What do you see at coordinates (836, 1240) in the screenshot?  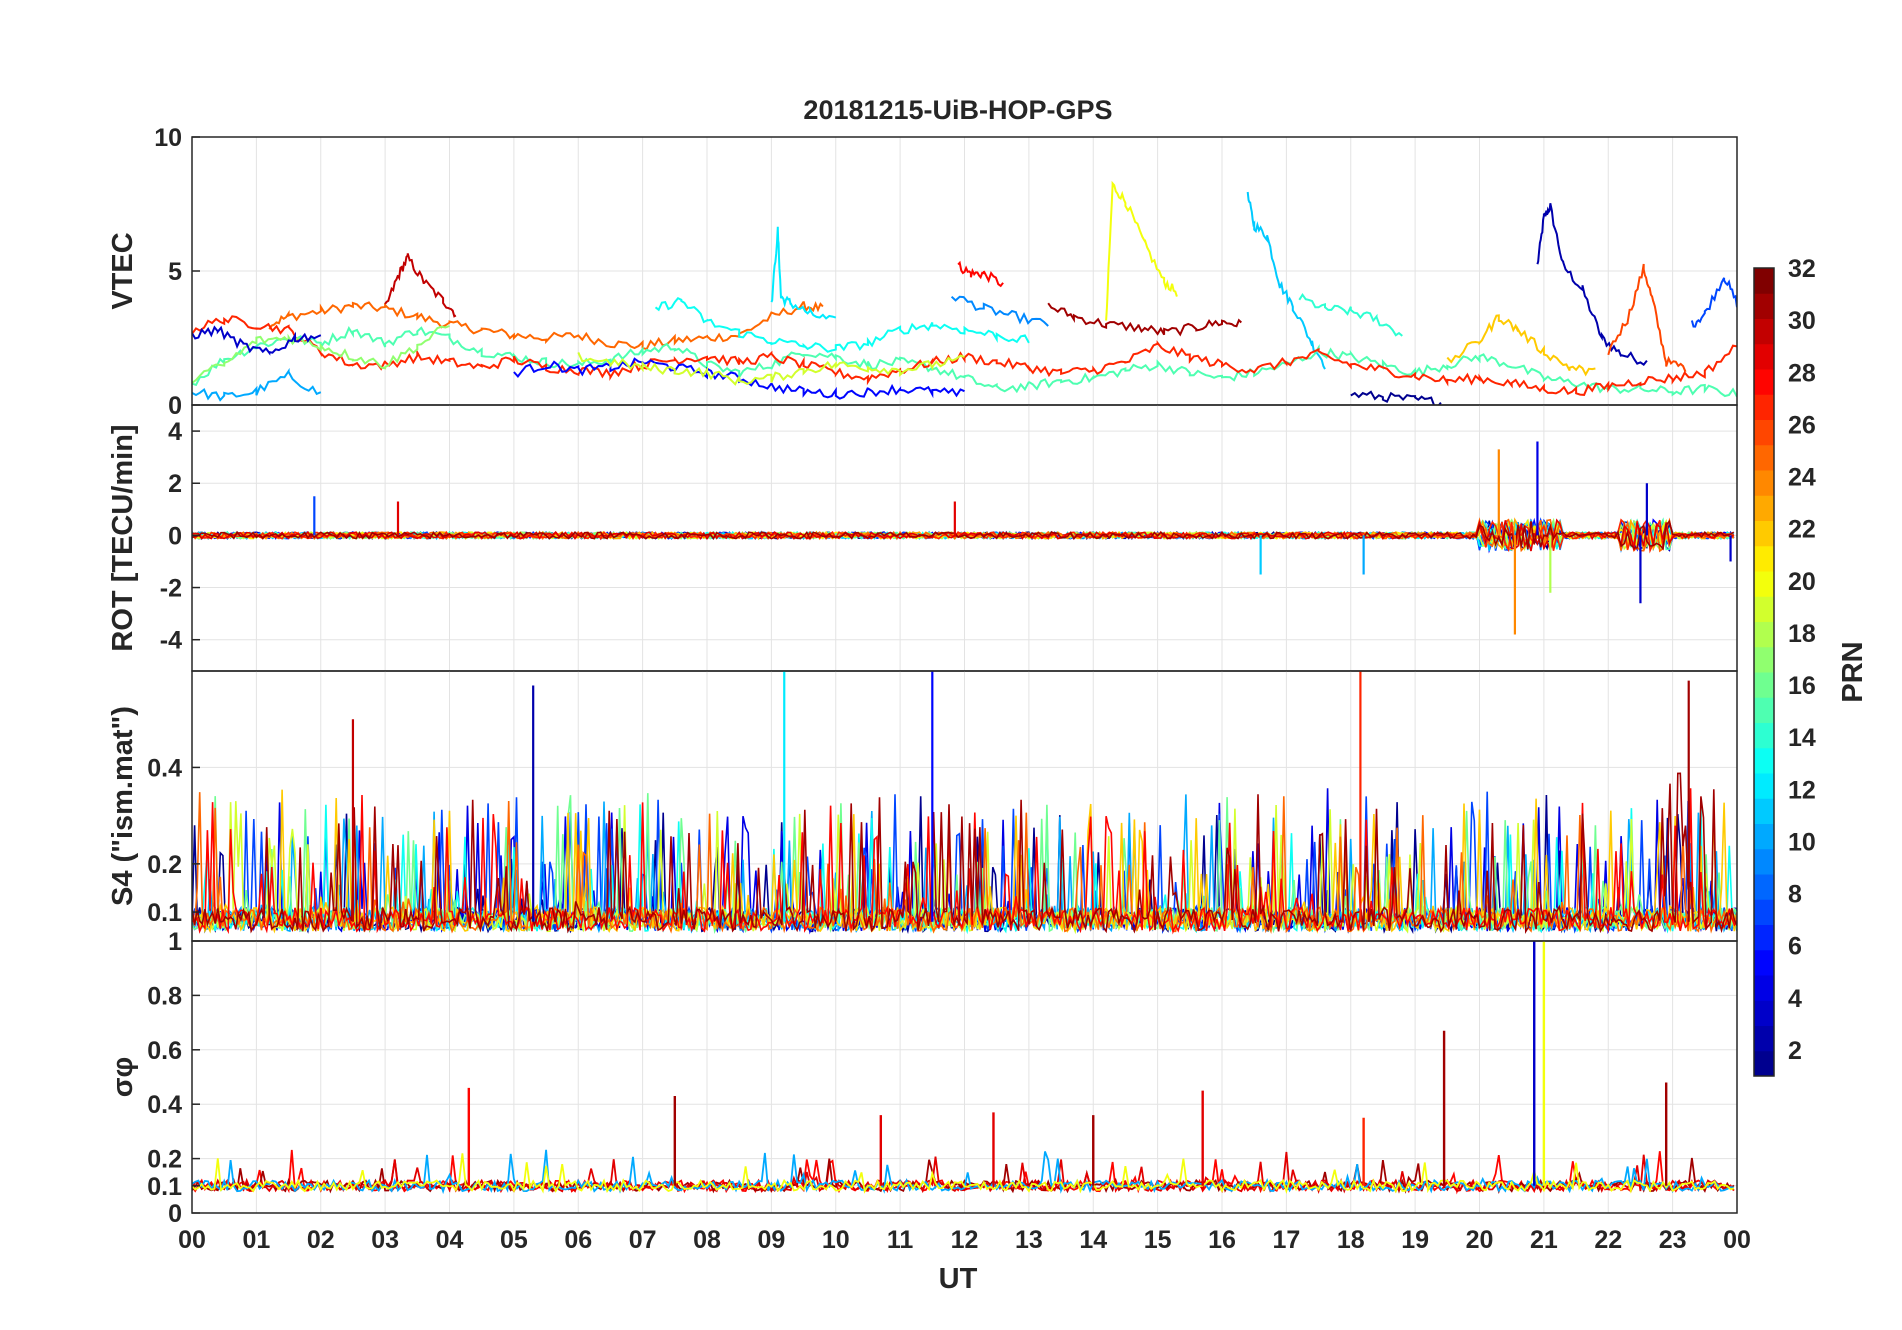 I see `x-tick-label: 10` at bounding box center [836, 1240].